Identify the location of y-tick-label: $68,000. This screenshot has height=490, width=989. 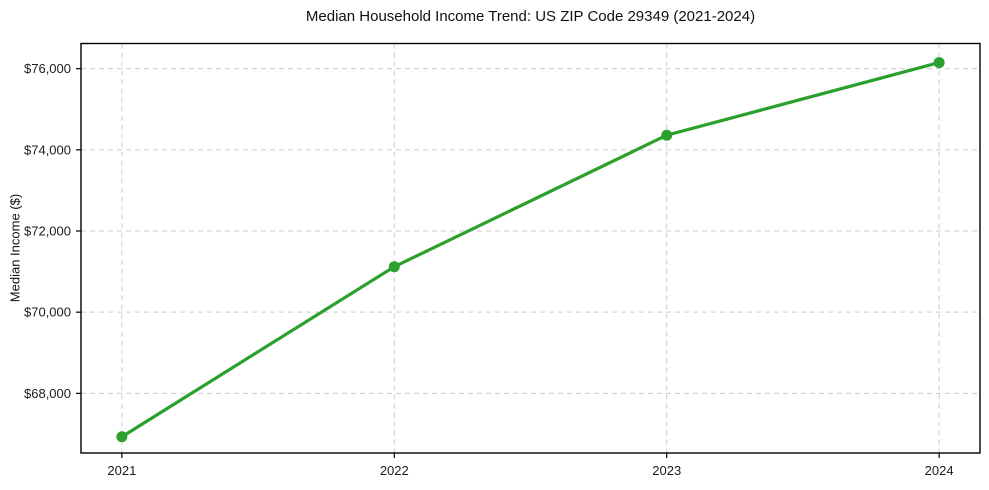
(47, 393).